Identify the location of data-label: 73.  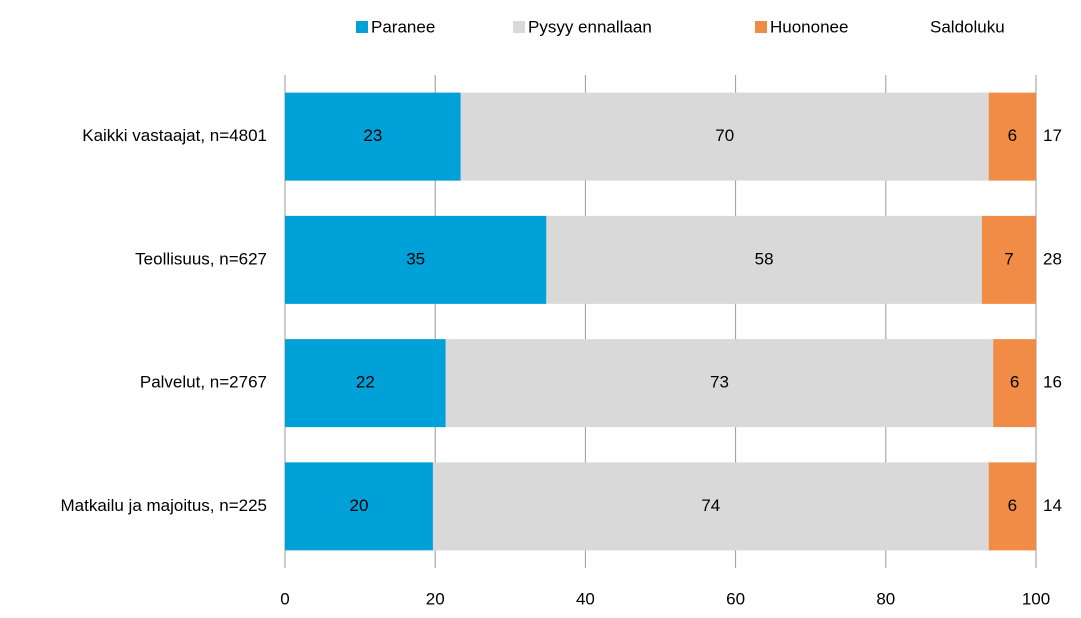
(719, 382).